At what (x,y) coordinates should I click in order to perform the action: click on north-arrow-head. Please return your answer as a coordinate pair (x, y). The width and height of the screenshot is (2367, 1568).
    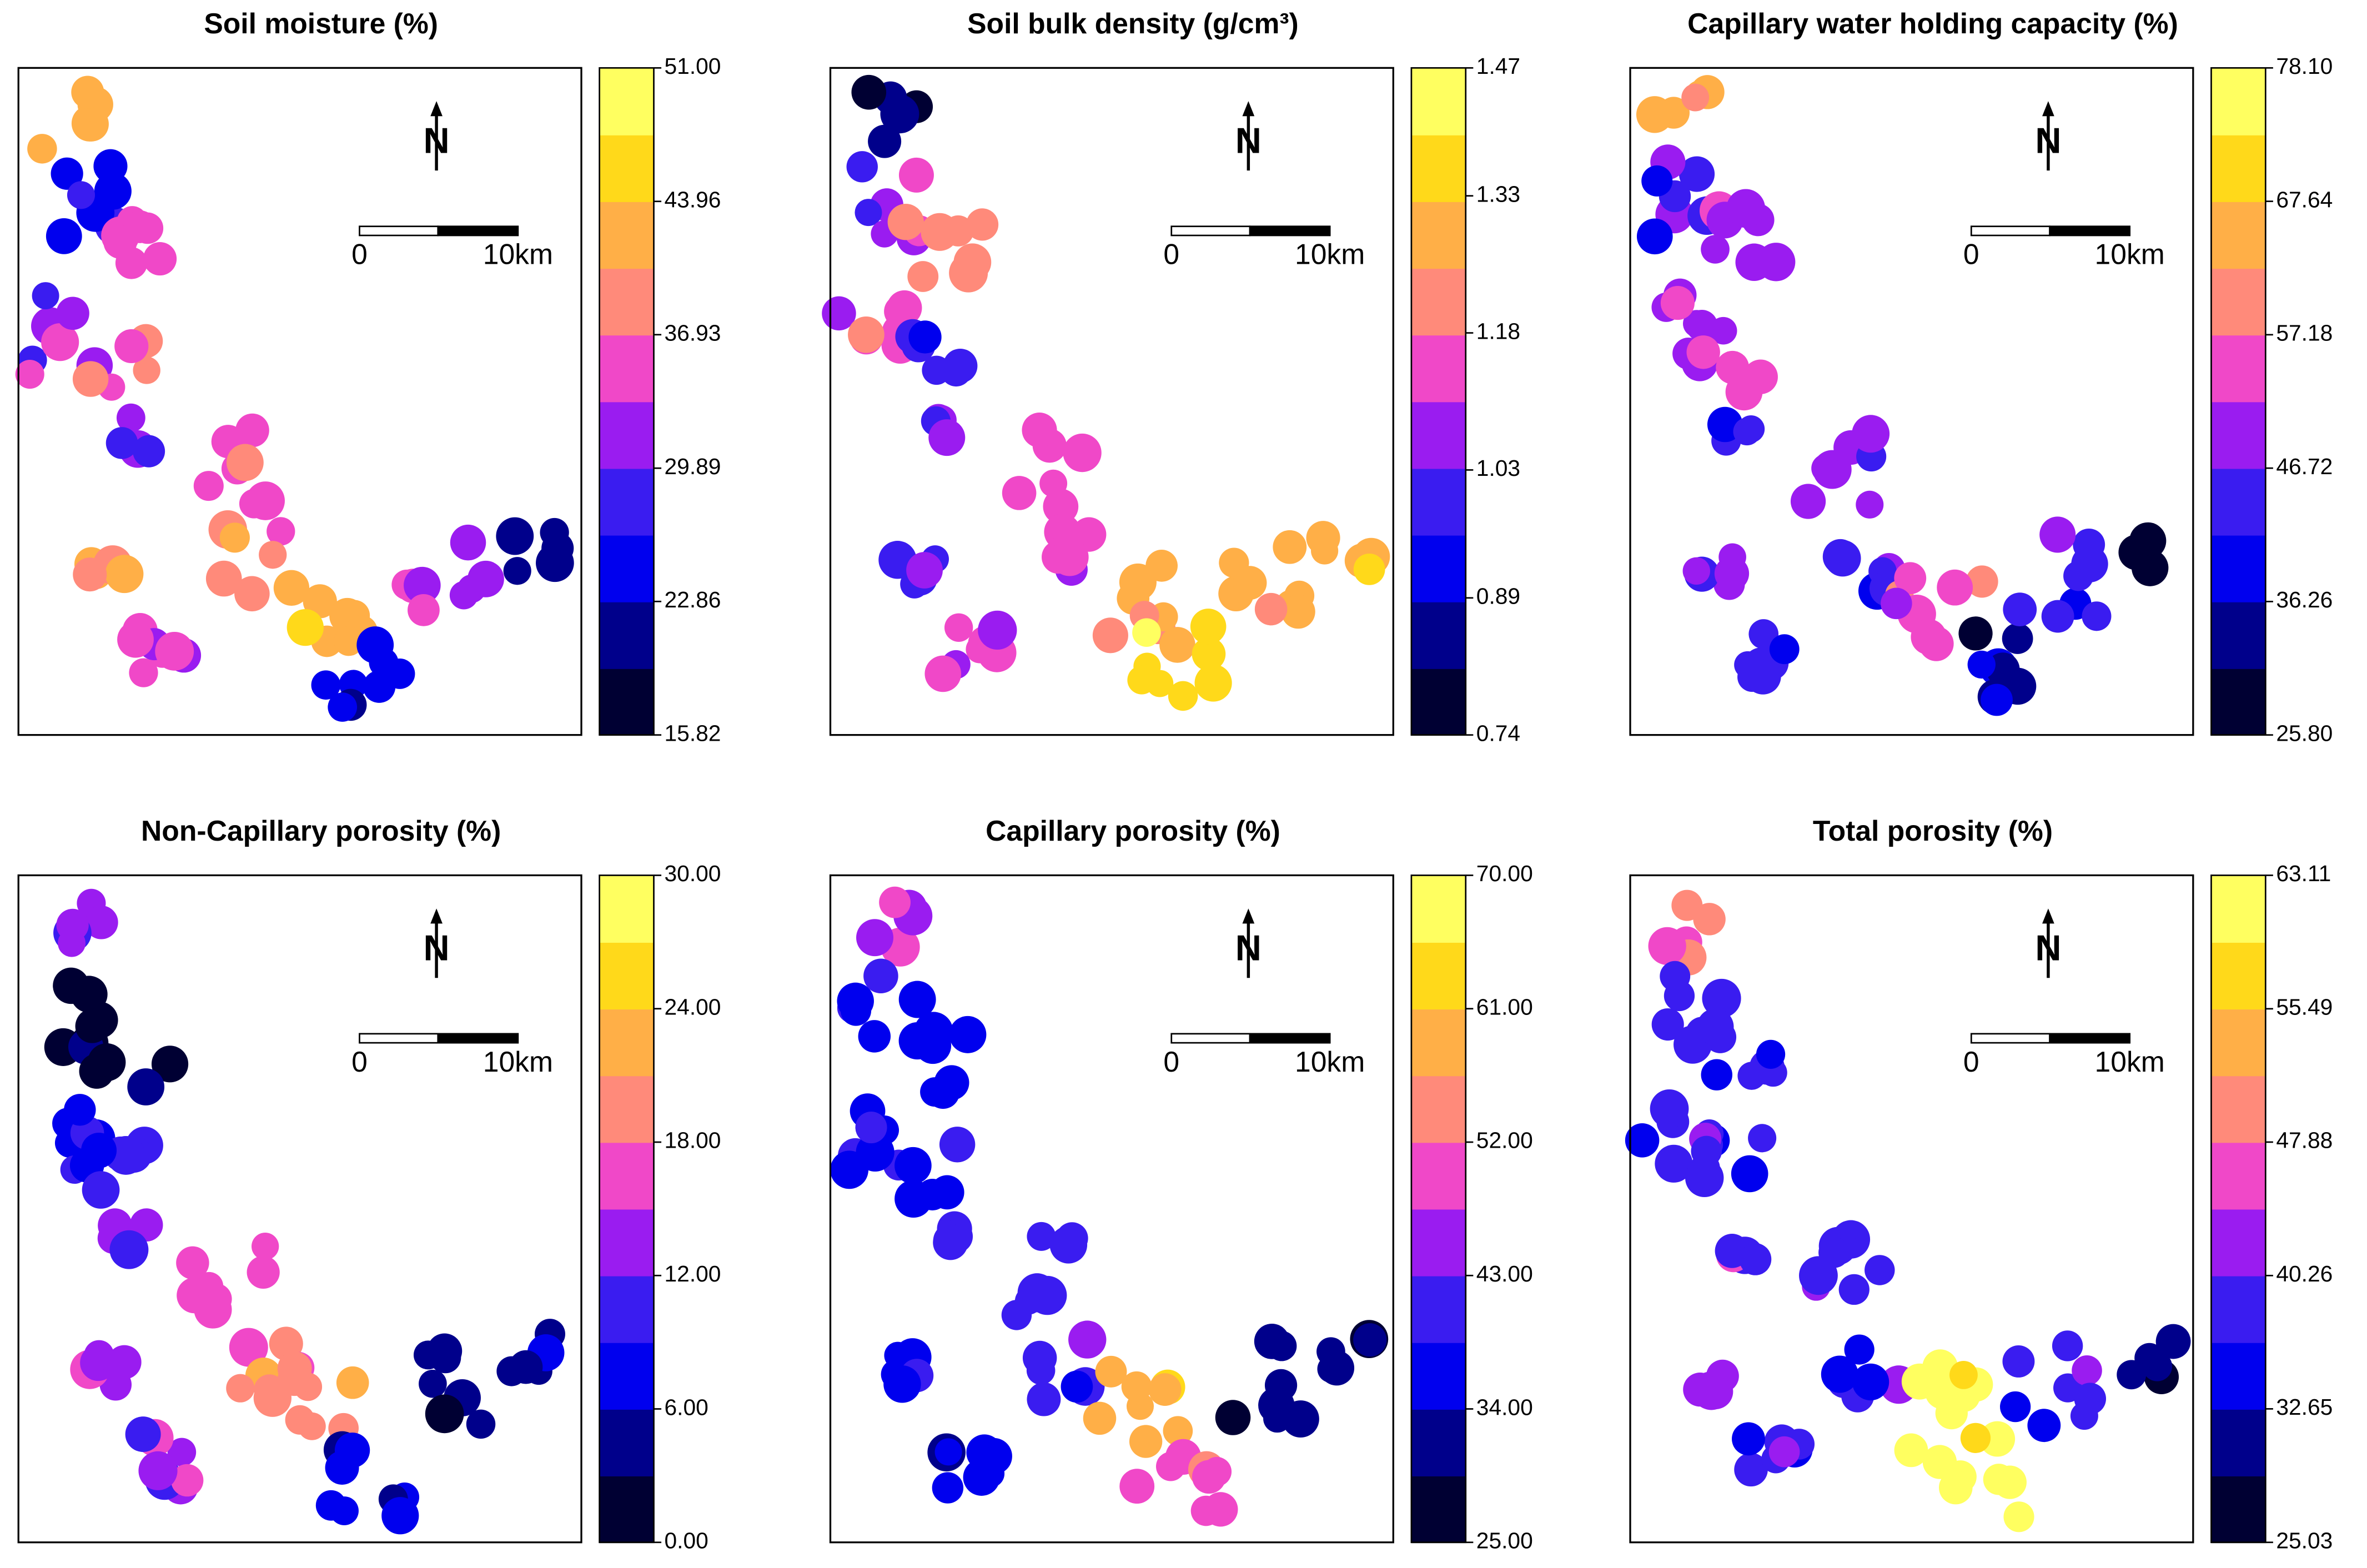
    Looking at the image, I should click on (1248, 109).